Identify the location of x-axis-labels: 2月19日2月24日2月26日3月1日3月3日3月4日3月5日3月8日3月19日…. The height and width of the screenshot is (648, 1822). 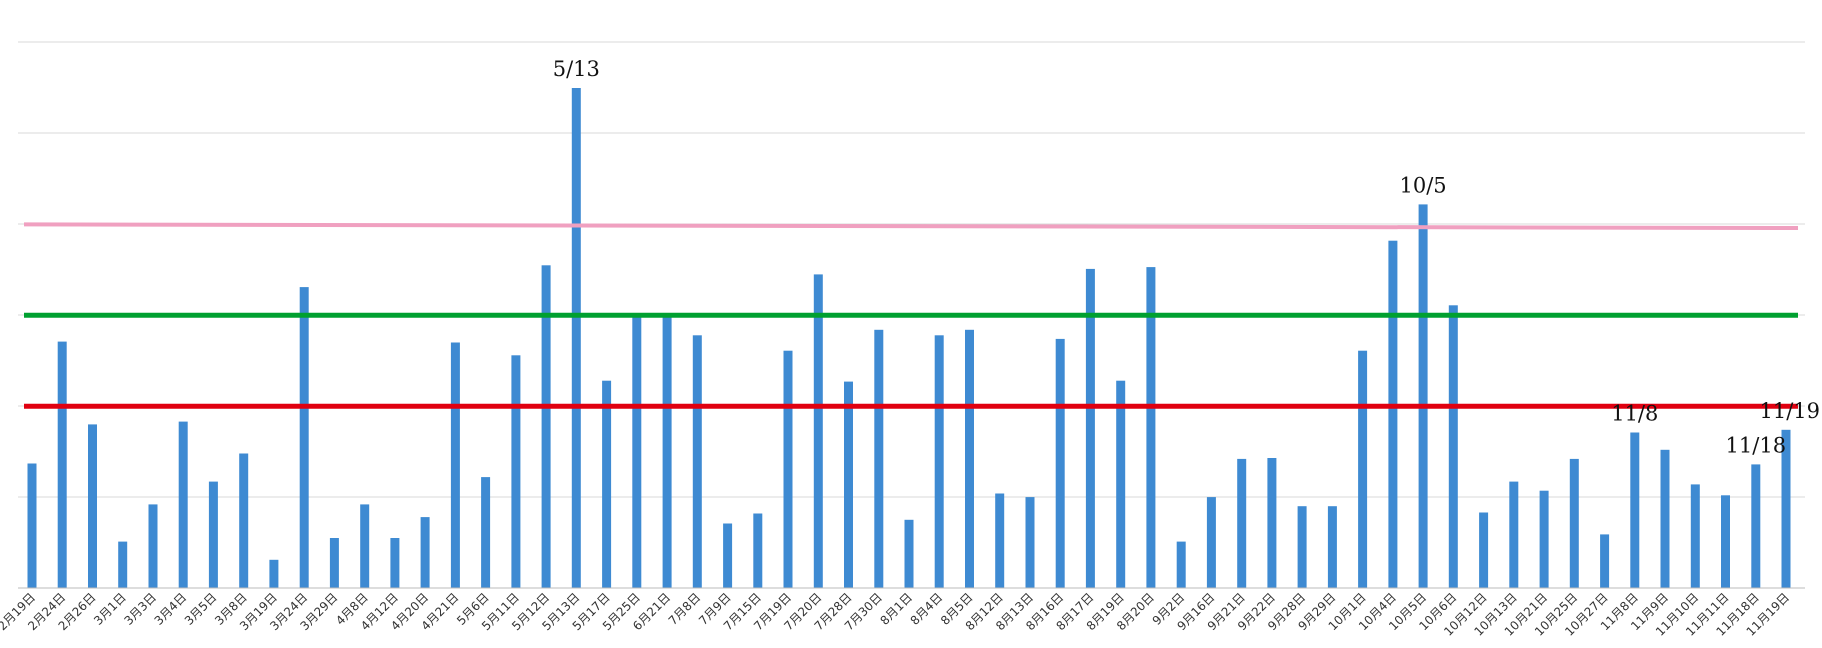
(896, 614).